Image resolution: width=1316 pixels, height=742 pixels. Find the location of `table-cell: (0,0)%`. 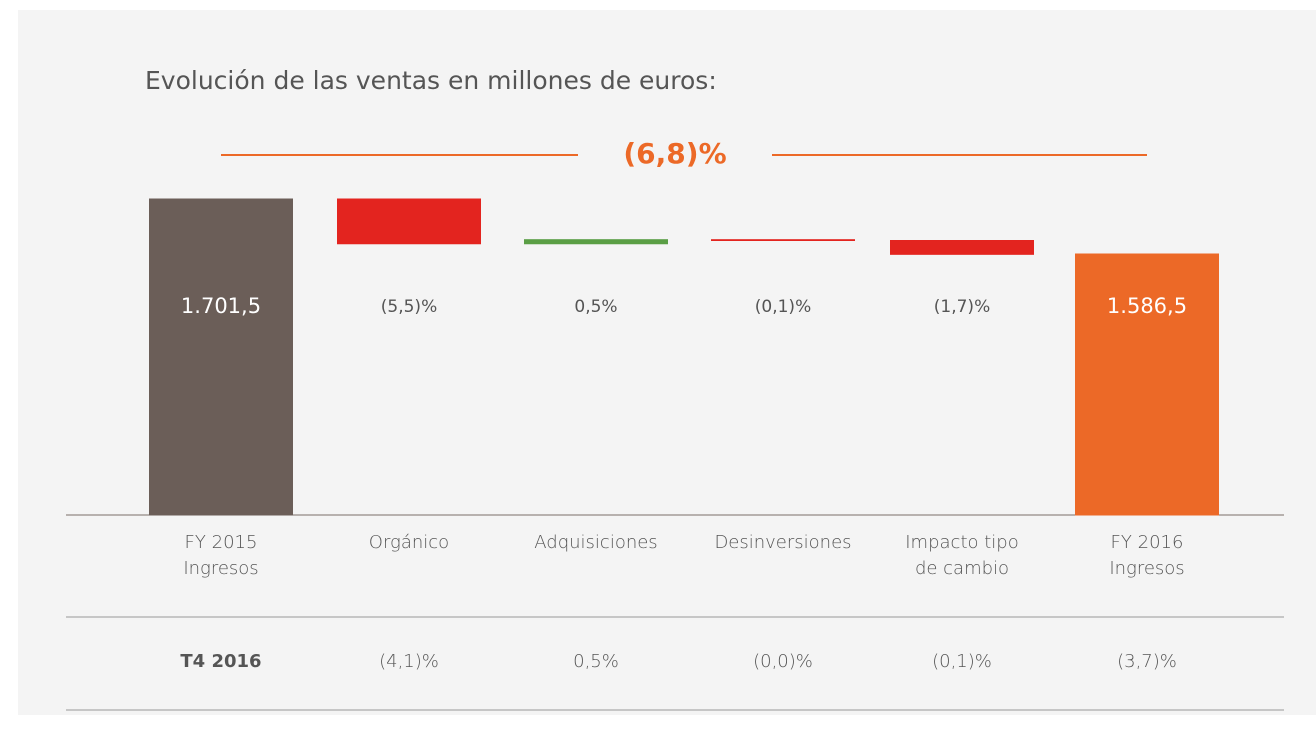

table-cell: (0,0)% is located at coordinates (783, 661).